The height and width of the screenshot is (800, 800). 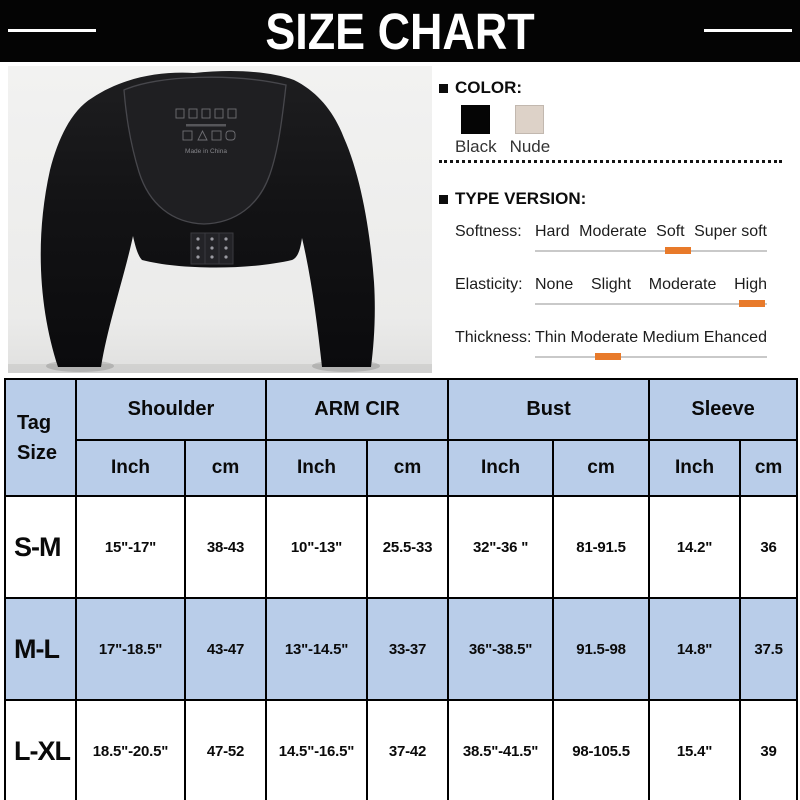 What do you see at coordinates (317, 749) in the screenshot?
I see `cell: 14.5"-16.5"` at bounding box center [317, 749].